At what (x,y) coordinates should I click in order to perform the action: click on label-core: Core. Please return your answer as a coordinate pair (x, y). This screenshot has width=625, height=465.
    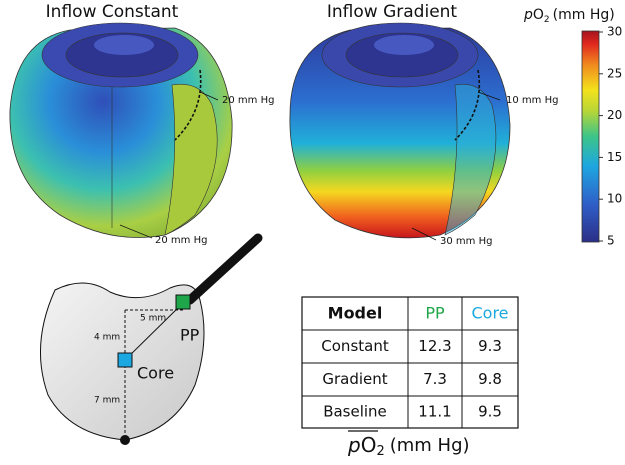
    Looking at the image, I should click on (155, 373).